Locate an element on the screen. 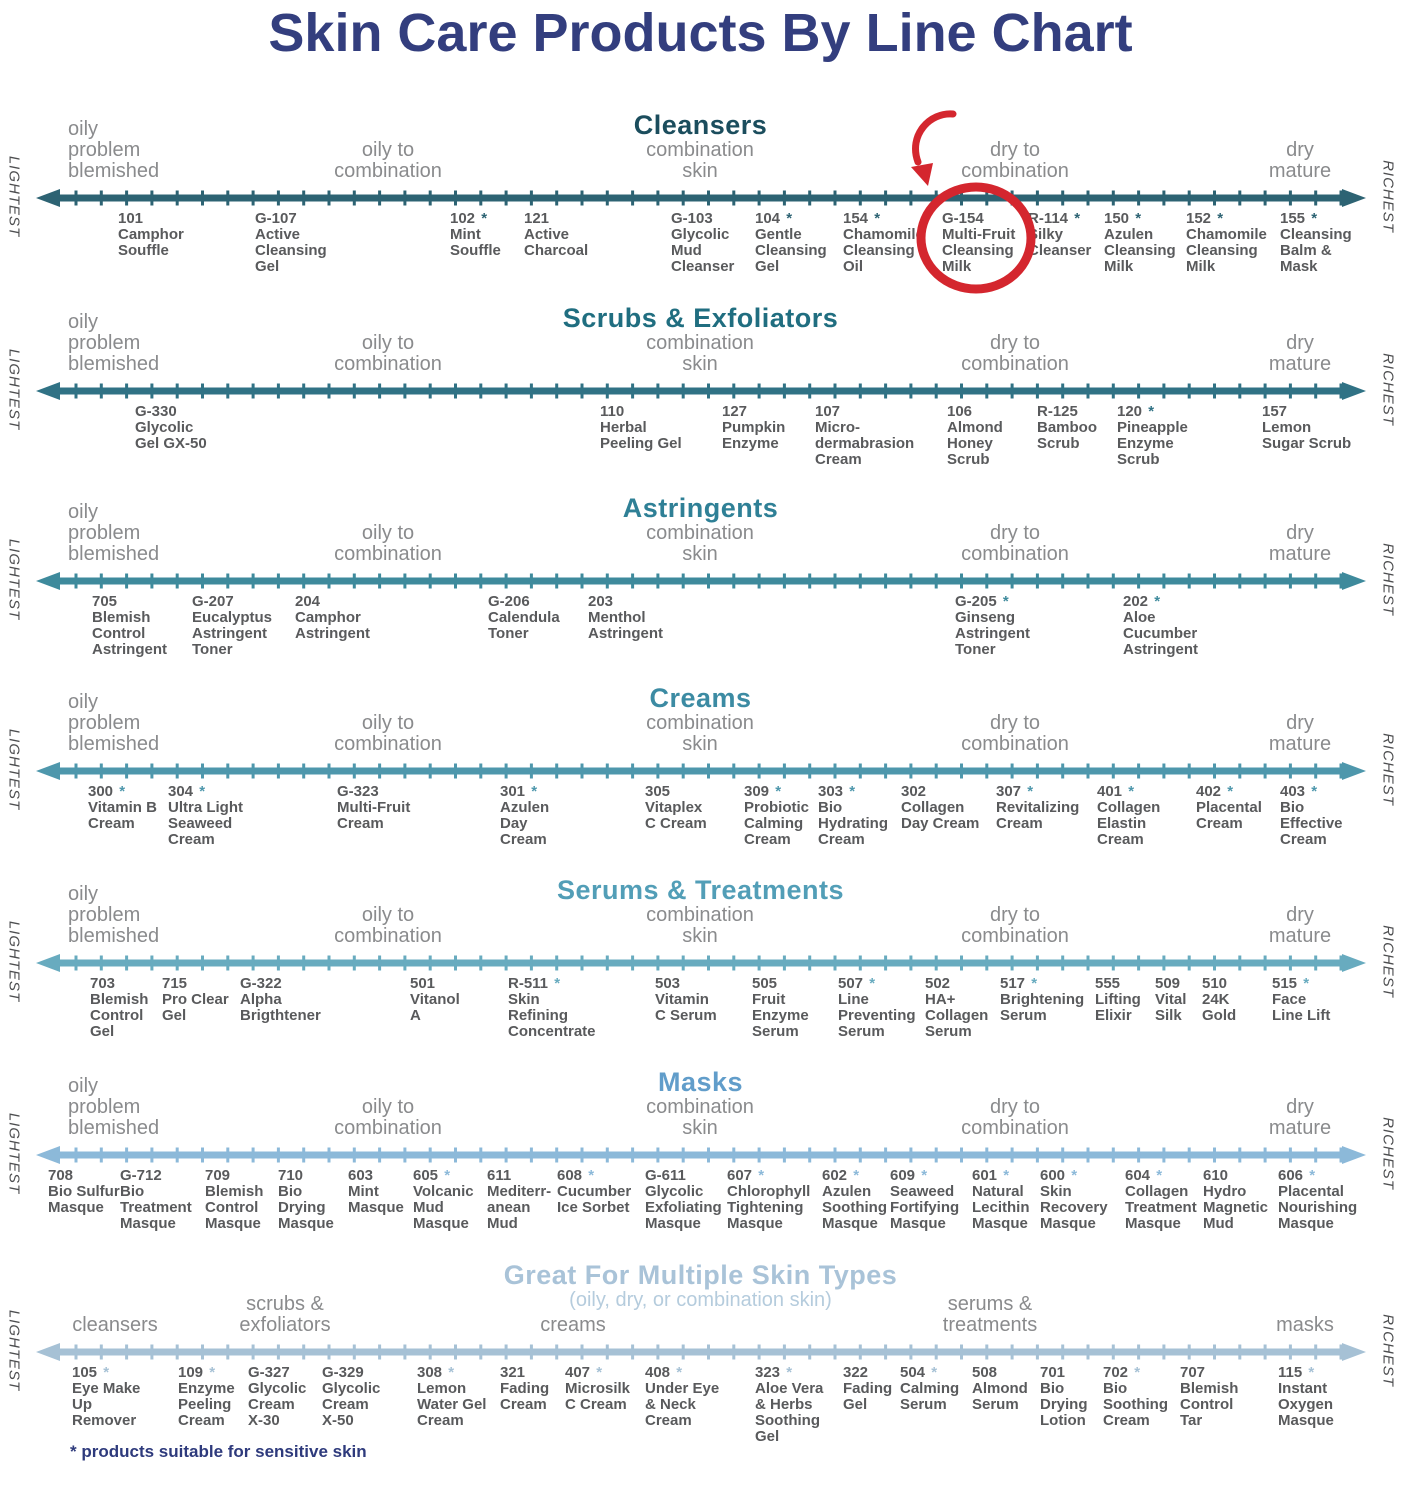 The width and height of the screenshot is (1401, 1500). product-code: 120 is located at coordinates (1130, 411).